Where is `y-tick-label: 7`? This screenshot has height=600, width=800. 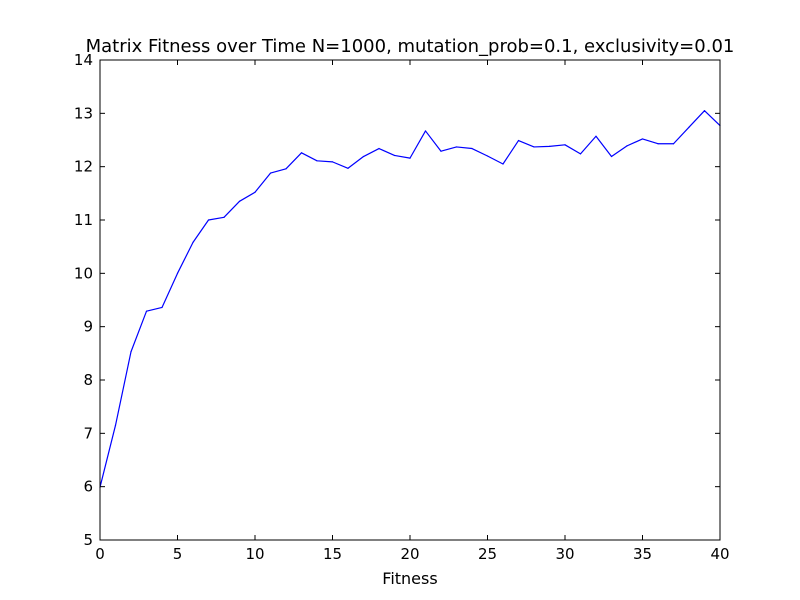
y-tick-label: 7 is located at coordinates (88, 433).